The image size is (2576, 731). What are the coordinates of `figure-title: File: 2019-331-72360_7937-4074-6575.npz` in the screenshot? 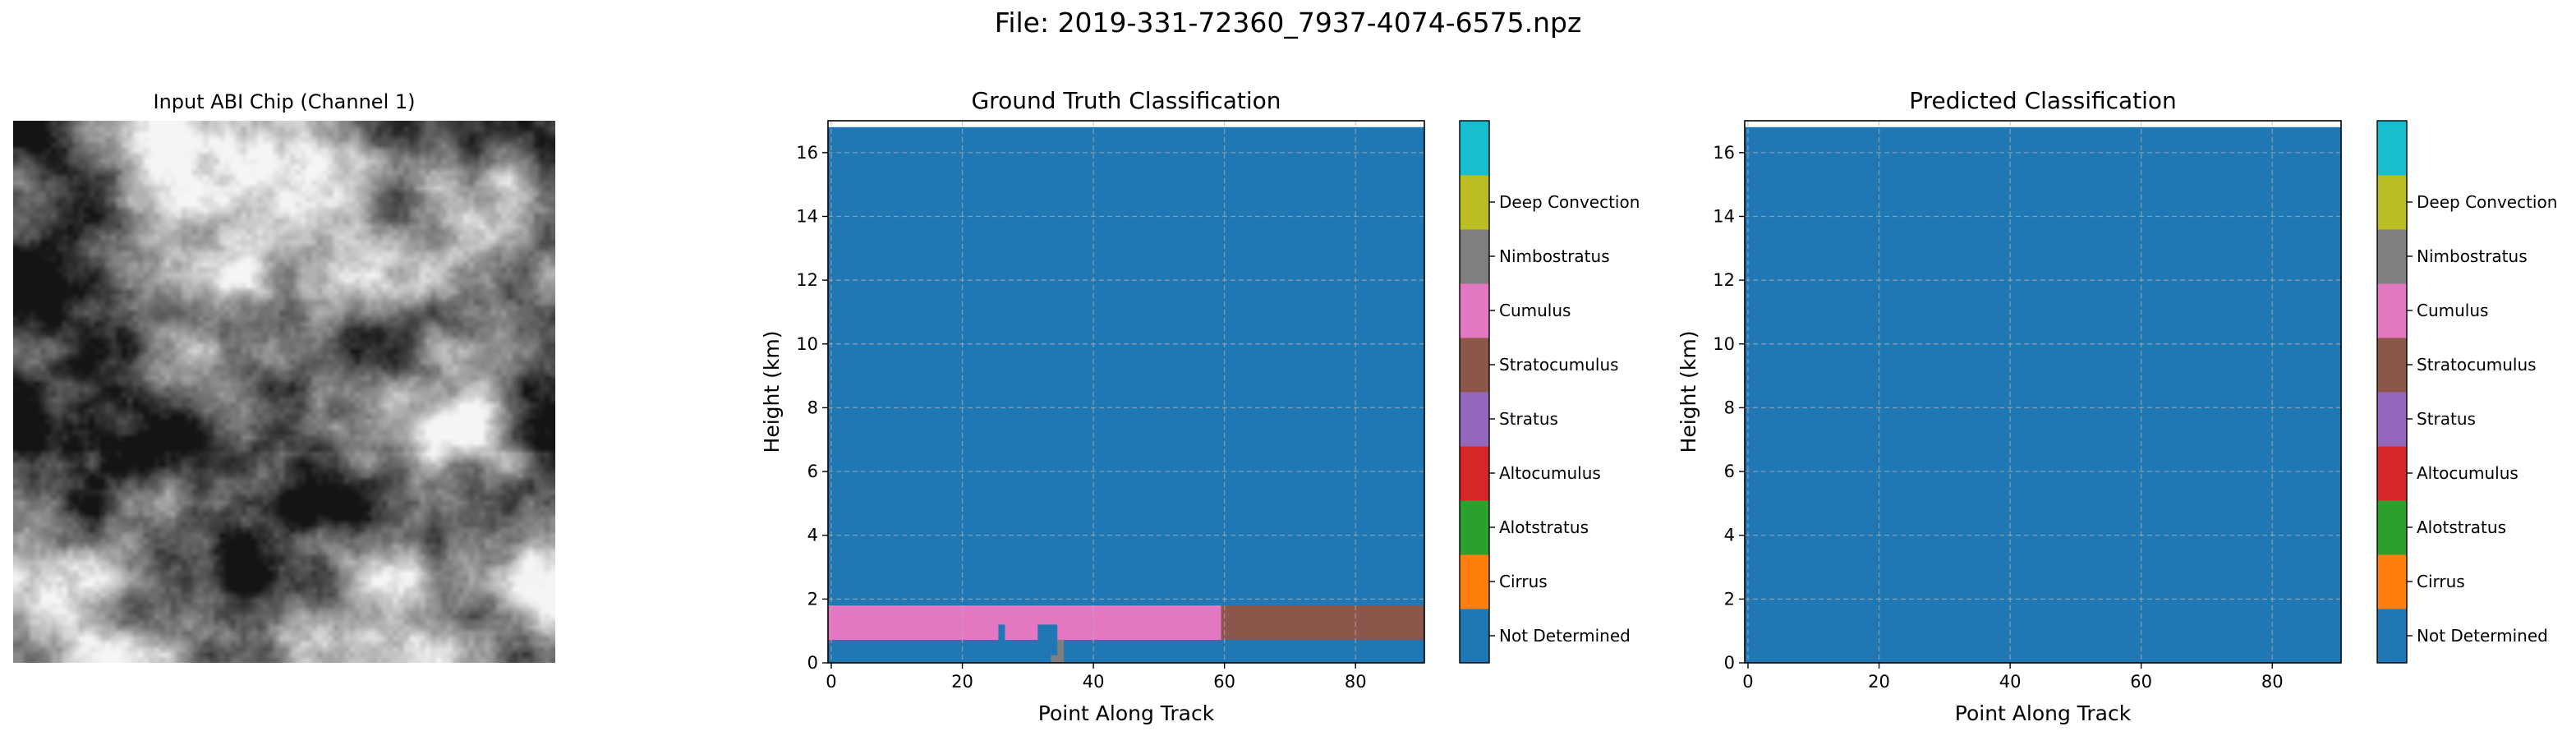 It's located at (1288, 23).